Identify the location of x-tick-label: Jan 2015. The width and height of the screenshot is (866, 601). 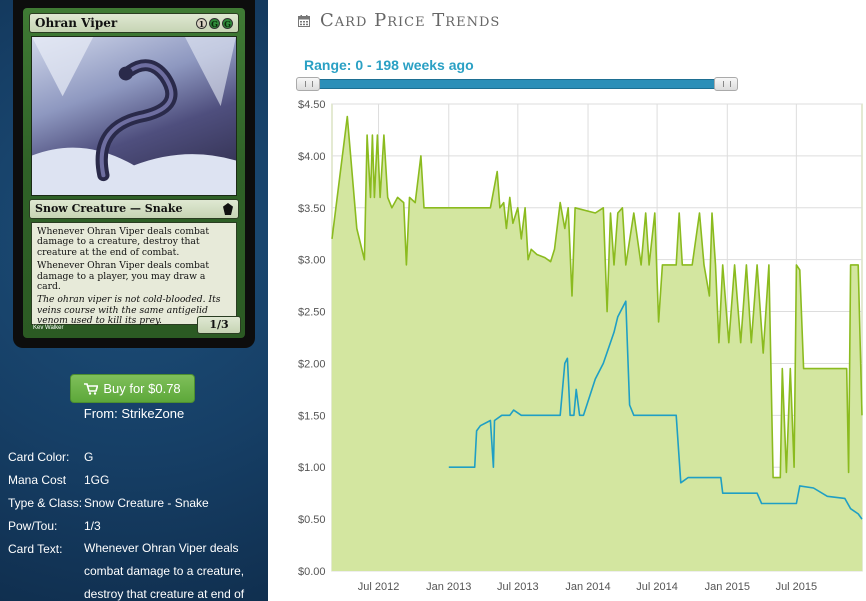
(727, 587).